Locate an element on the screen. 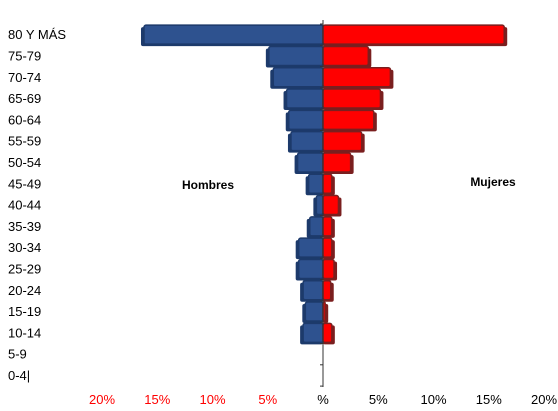 This screenshot has height=411, width=558. category-label: 75-79 is located at coordinates (24, 55).